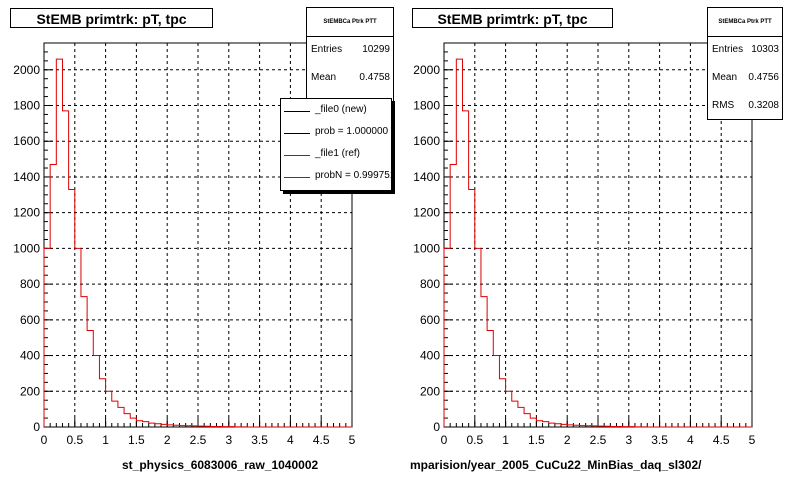 This screenshot has width=800, height=480. I want to click on legend-swatch-file0, so click(297, 111).